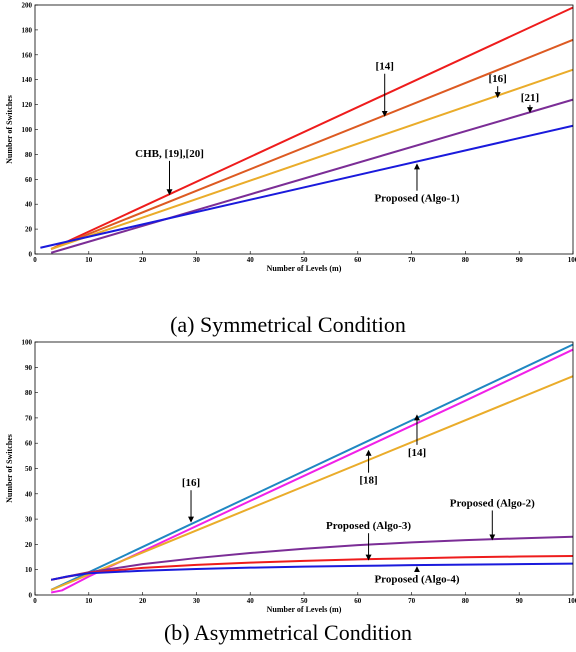  I want to click on y-tick-label: 180, so click(27, 30).